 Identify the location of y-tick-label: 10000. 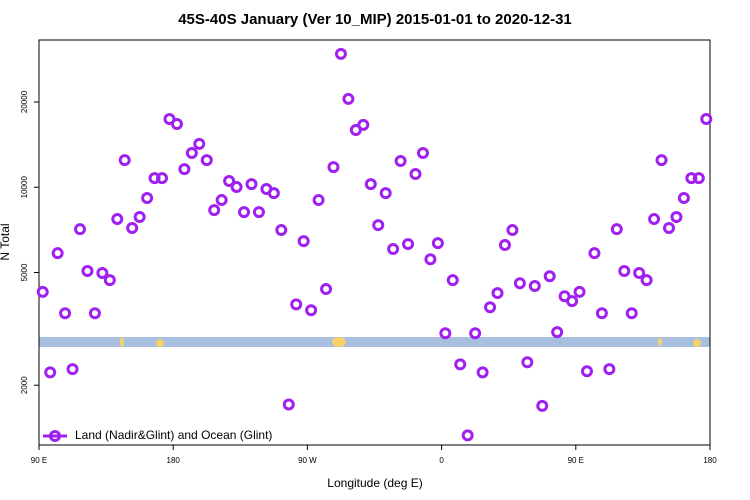
(24, 187).